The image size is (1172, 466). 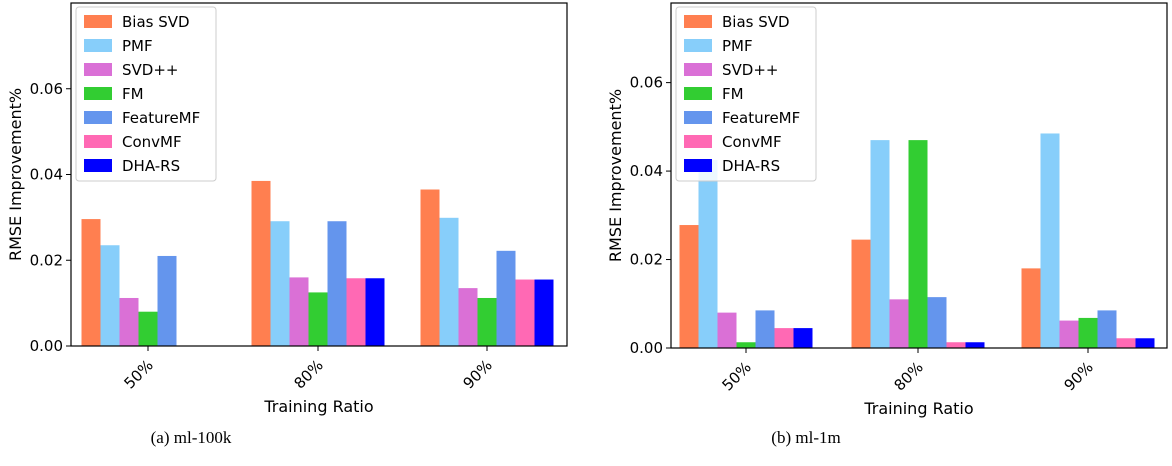 What do you see at coordinates (805, 437) in the screenshot?
I see `figure-caption: (b) ml-1m` at bounding box center [805, 437].